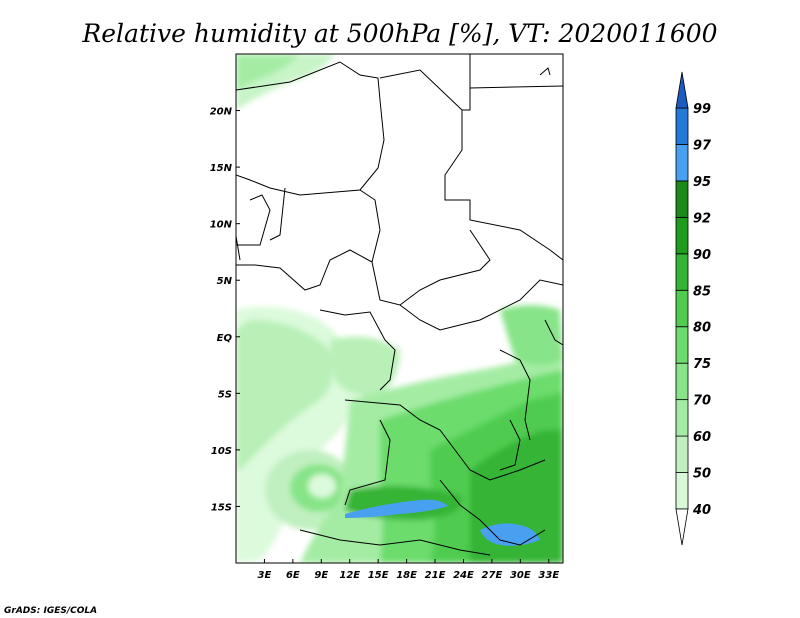 This screenshot has width=800, height=618. What do you see at coordinates (265, 575) in the screenshot?
I see `lon-tick-label: 3E` at bounding box center [265, 575].